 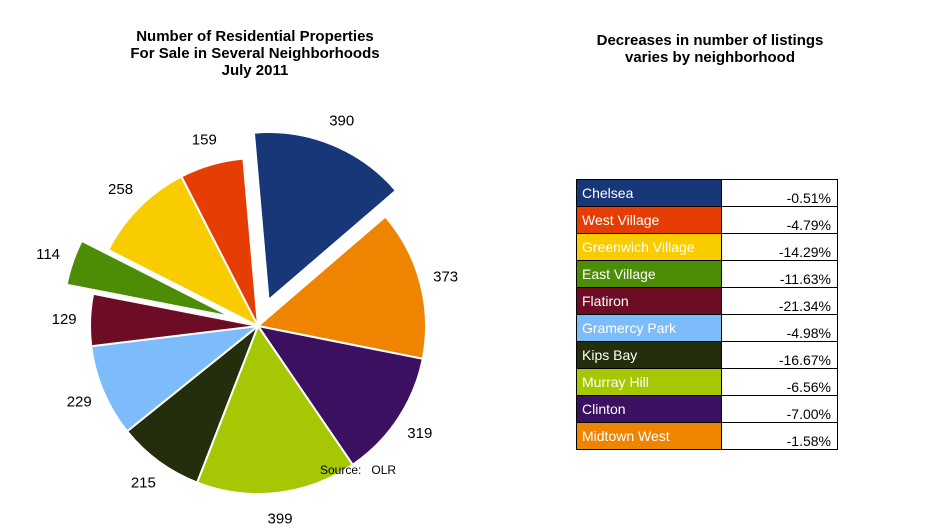 What do you see at coordinates (779, 328) in the screenshot?
I see `listing-change-value: -4.98%` at bounding box center [779, 328].